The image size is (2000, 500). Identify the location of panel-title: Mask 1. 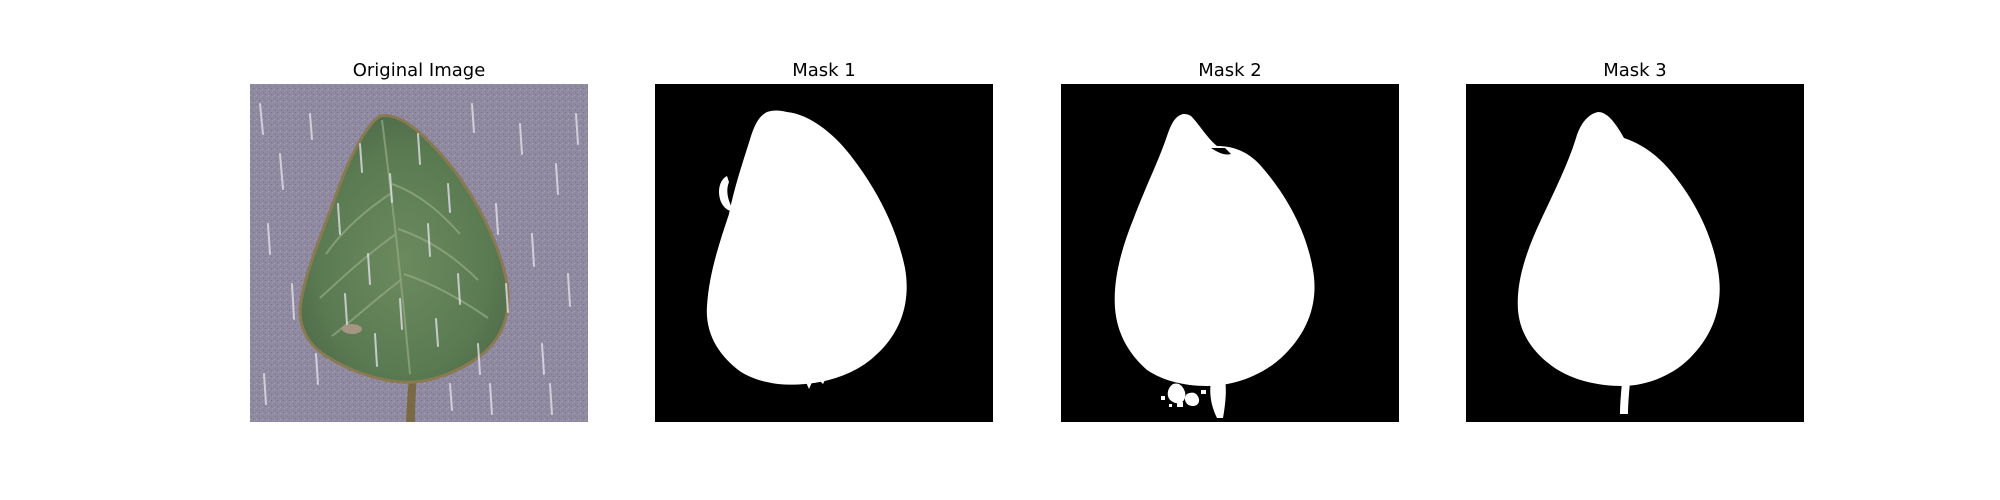
(824, 70).